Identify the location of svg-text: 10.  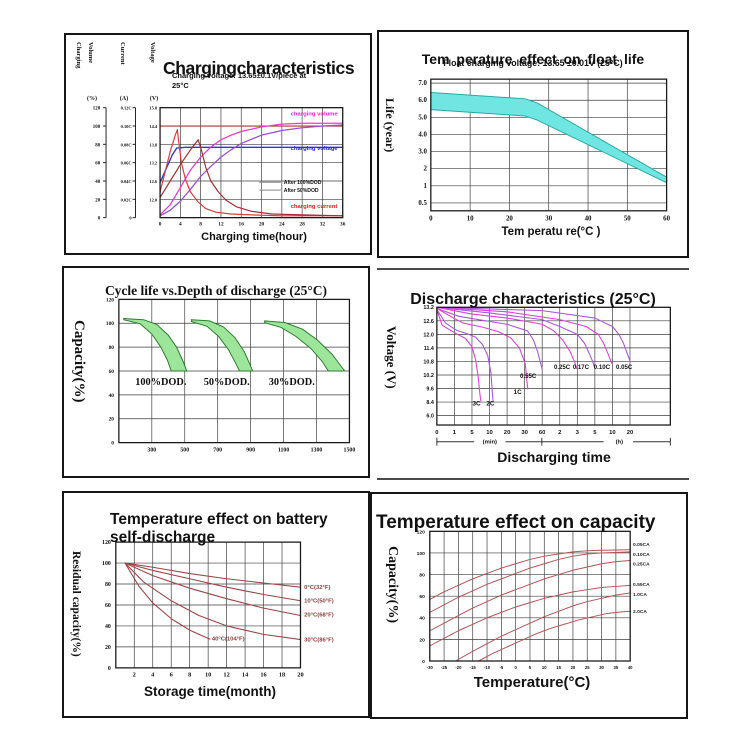
(489, 433).